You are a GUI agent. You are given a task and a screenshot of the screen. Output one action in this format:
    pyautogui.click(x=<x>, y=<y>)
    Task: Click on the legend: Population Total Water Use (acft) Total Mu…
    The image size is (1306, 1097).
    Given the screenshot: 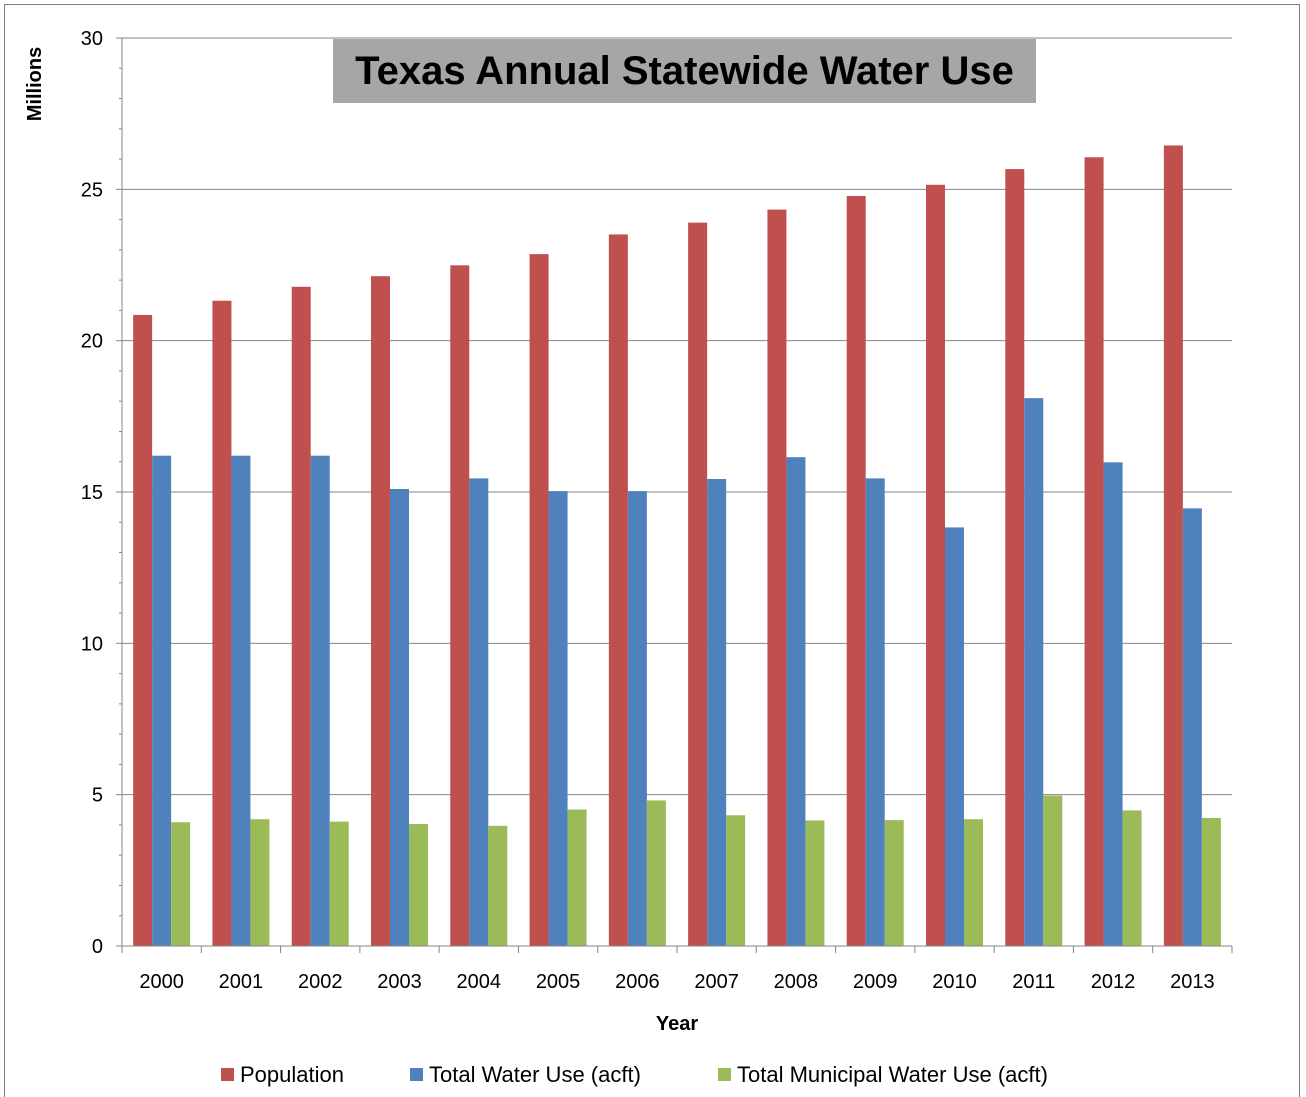 What is the action you would take?
    pyautogui.click(x=634, y=1074)
    